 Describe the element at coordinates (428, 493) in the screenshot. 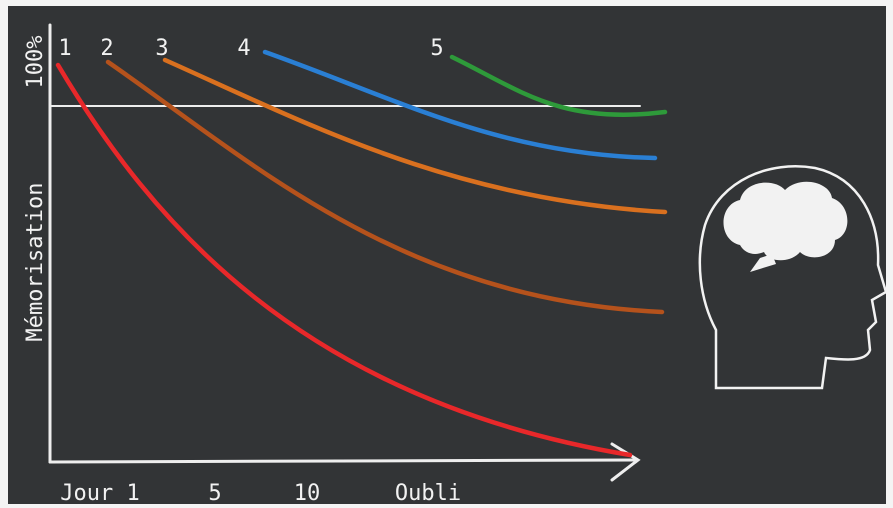

I see `x-label: Oubli` at that location.